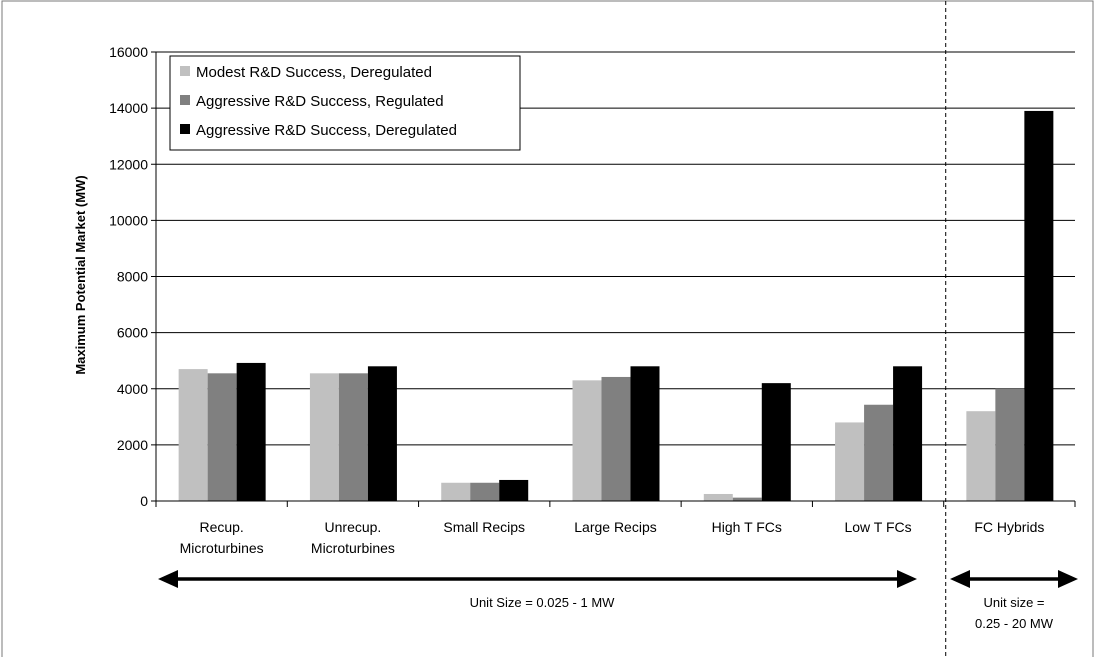  Describe the element at coordinates (877, 527) in the screenshot. I see `x-tick-label: Low T FCs` at that location.